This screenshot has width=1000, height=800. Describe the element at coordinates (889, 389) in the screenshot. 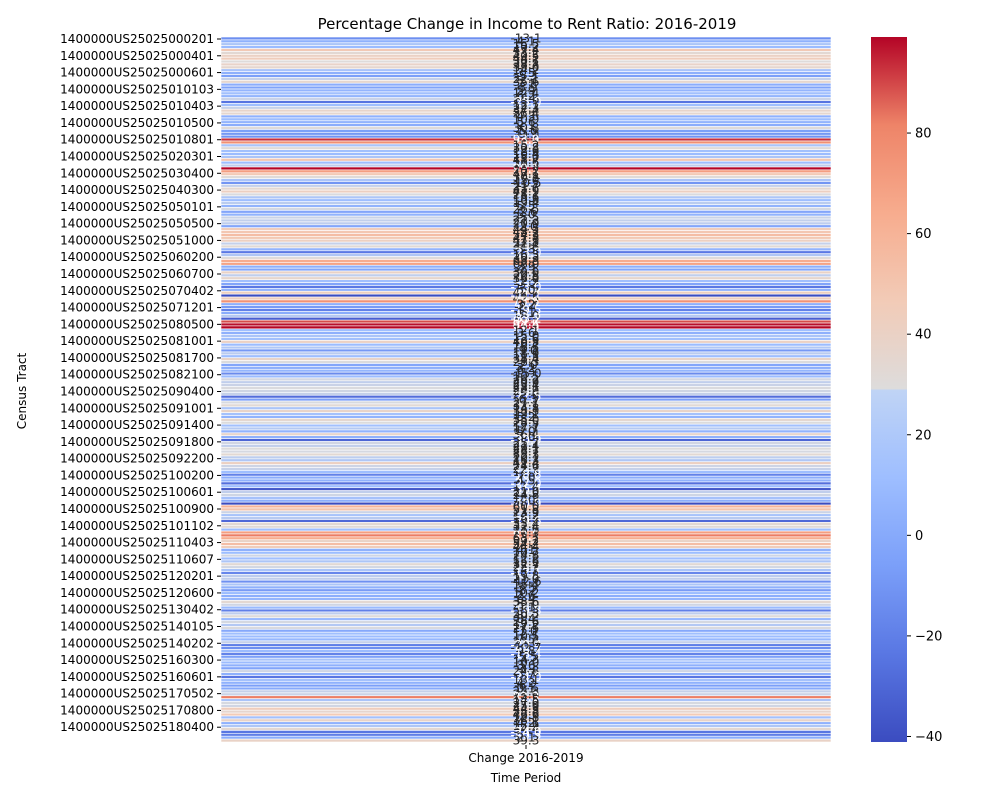

I see `colorbar-gradient` at that location.